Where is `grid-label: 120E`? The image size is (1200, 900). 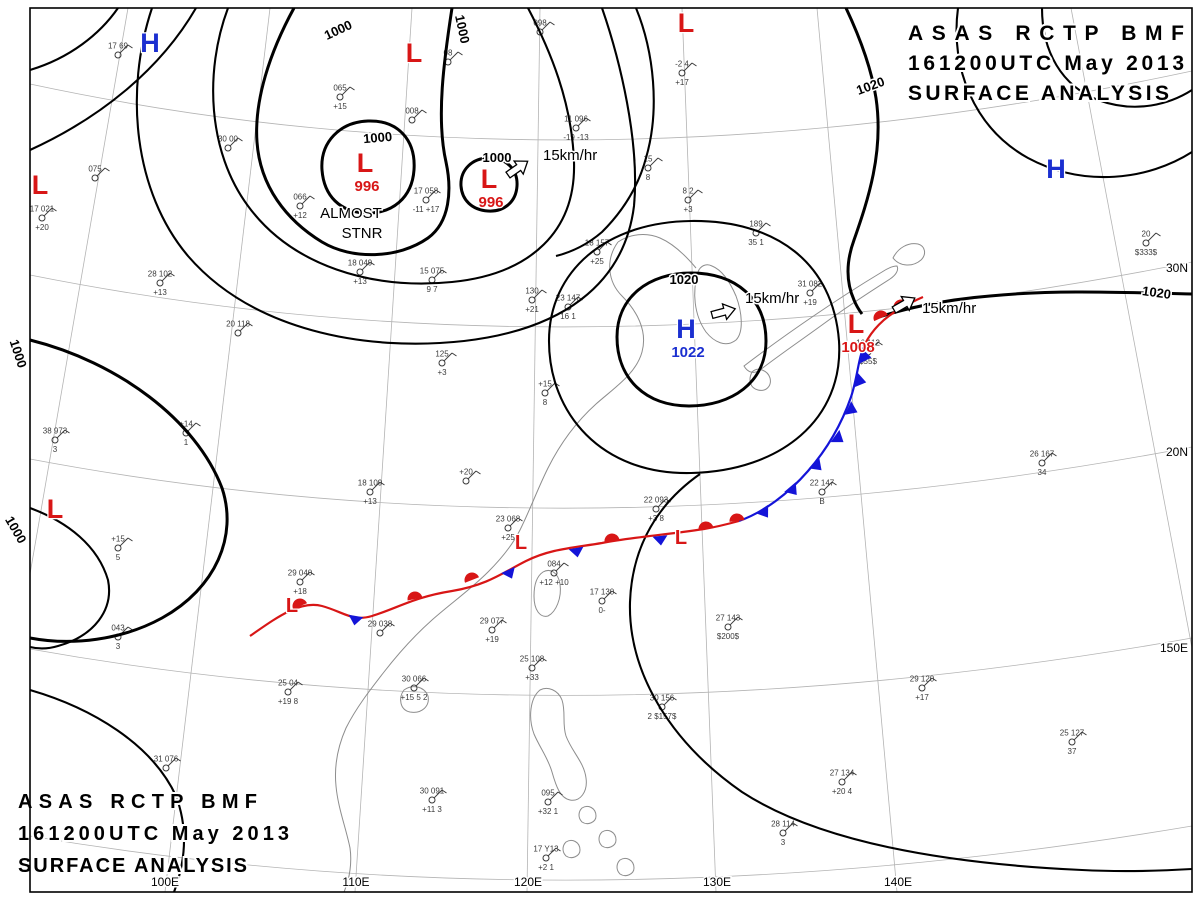 grid-label: 120E is located at coordinates (528, 882).